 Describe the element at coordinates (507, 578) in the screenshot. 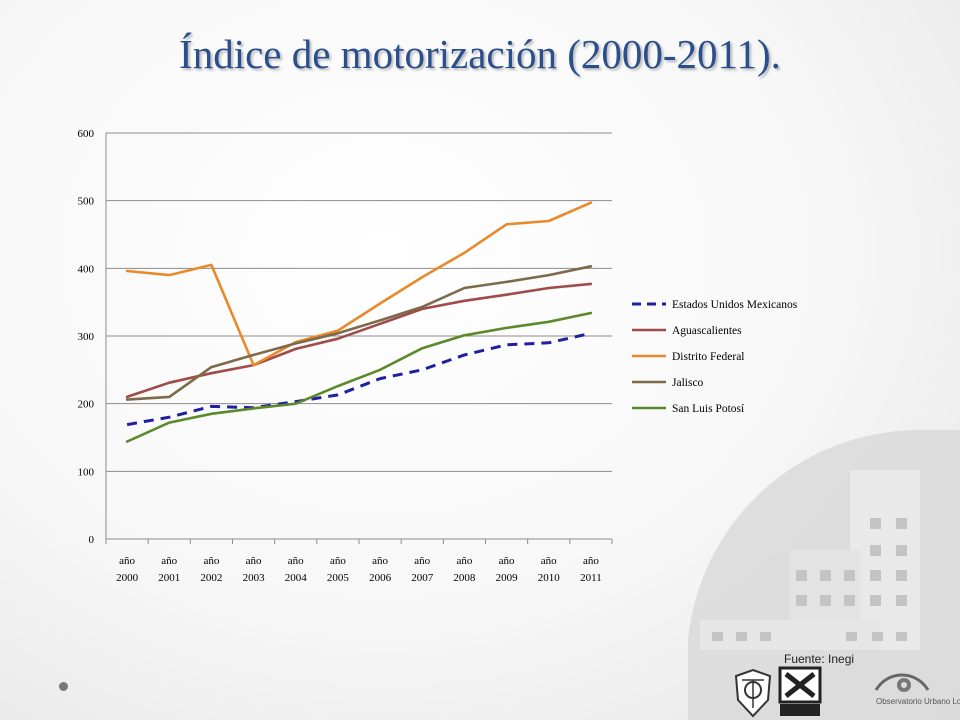

I see `x-tick-label-year: 2009` at that location.